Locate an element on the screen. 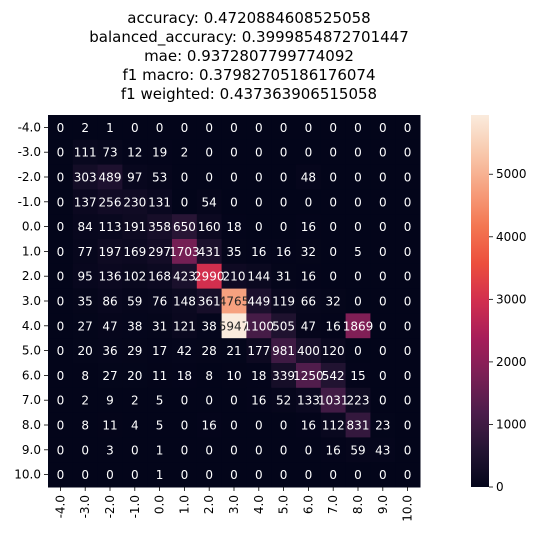 The height and width of the screenshot is (535, 545). cell-value-label: 831 is located at coordinates (358, 426).